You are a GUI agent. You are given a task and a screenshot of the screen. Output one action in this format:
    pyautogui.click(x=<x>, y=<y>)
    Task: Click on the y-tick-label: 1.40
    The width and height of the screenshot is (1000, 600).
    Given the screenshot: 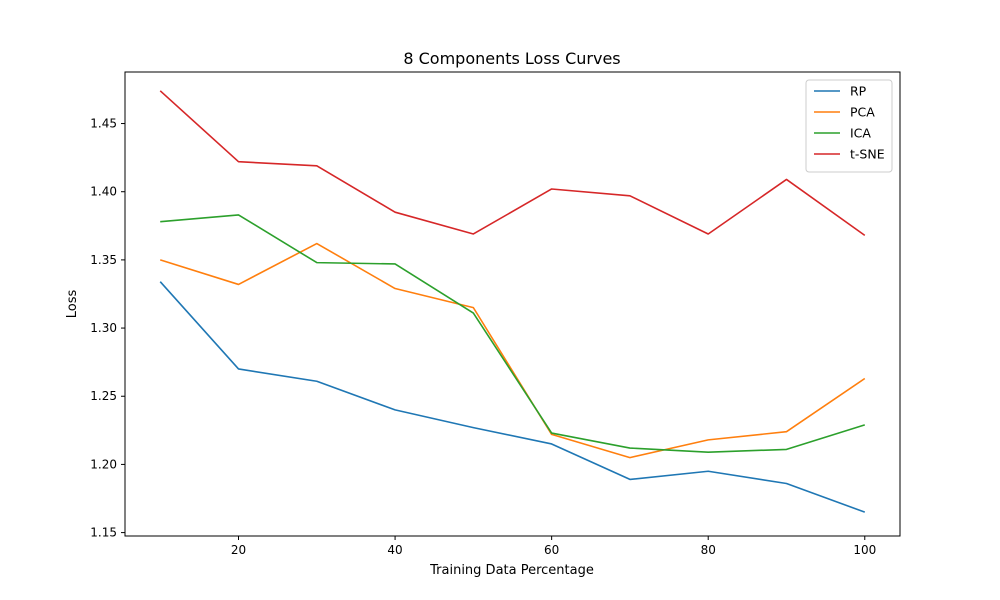 What is the action you would take?
    pyautogui.click(x=103, y=192)
    